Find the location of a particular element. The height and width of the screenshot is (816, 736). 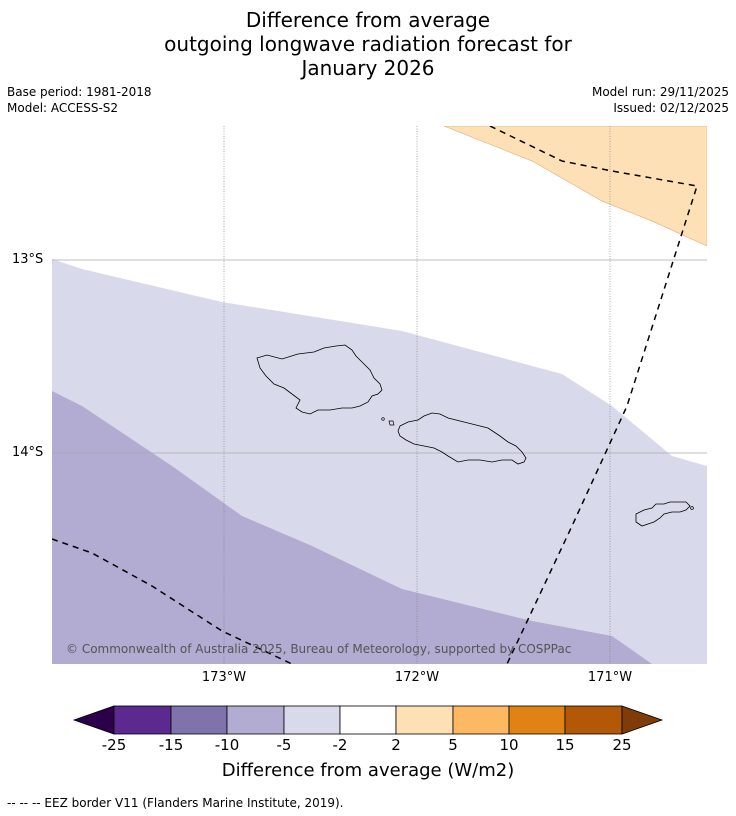

colorbar-tick: 10 is located at coordinates (509, 745).